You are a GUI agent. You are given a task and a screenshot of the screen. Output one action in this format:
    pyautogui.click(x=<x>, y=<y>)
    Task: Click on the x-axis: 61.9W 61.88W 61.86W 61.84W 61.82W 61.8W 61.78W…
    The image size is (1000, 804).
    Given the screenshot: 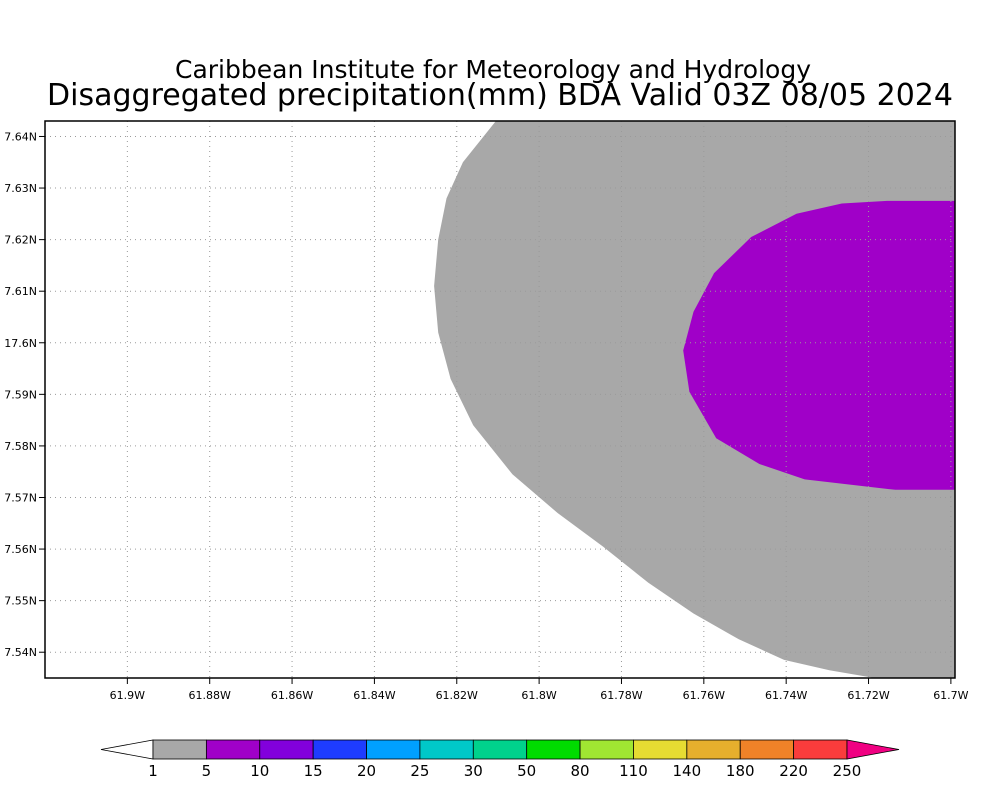 What is the action you would take?
    pyautogui.click(x=539, y=690)
    